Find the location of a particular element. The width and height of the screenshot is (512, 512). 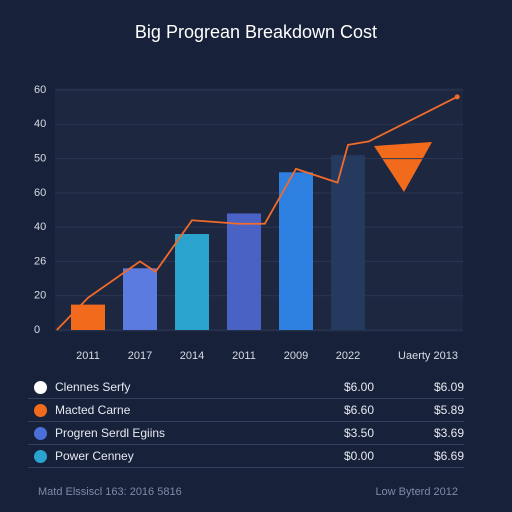

footer-left: Matd Elssiscl 163: 2016 5816 is located at coordinates (110, 492).